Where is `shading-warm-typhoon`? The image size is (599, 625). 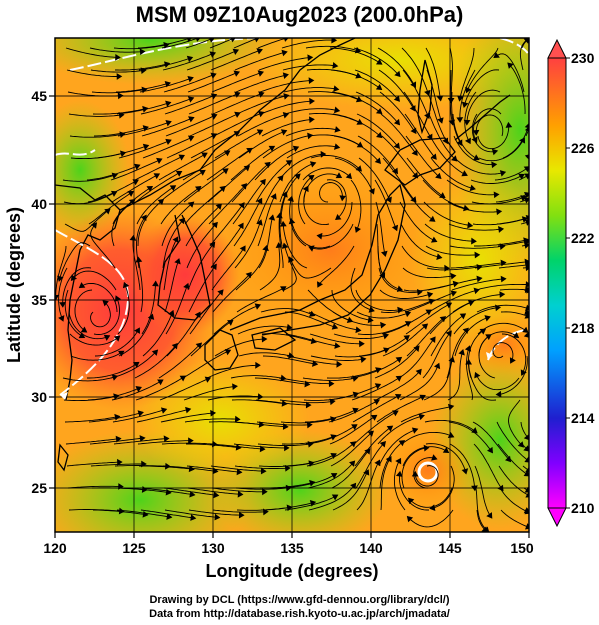
shading-warm-typhoon is located at coordinates (428, 470).